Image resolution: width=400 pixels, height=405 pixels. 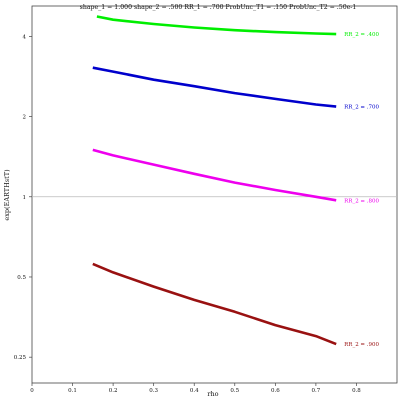 What do you see at coordinates (32, 391) in the screenshot?
I see `x-tick-label: 0` at bounding box center [32, 391].